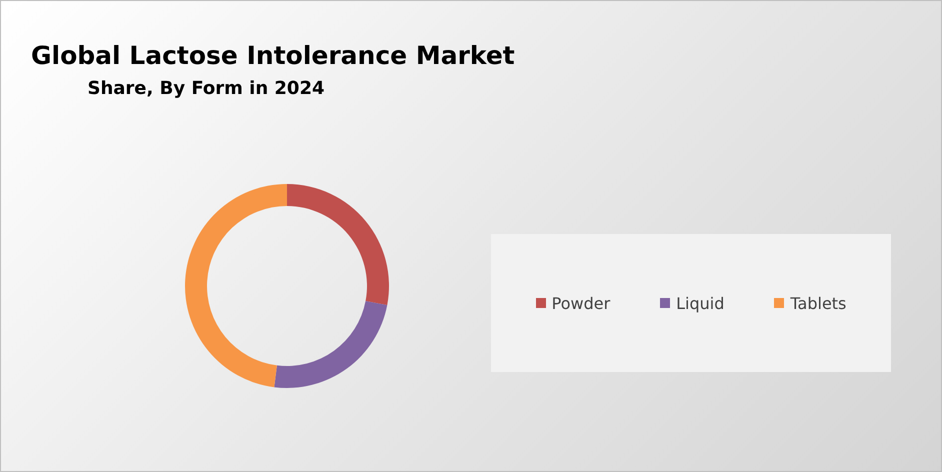 This screenshot has width=942, height=472. What do you see at coordinates (206, 88) in the screenshot?
I see `chart-subtitle: Share, By Form in 2024` at bounding box center [206, 88].